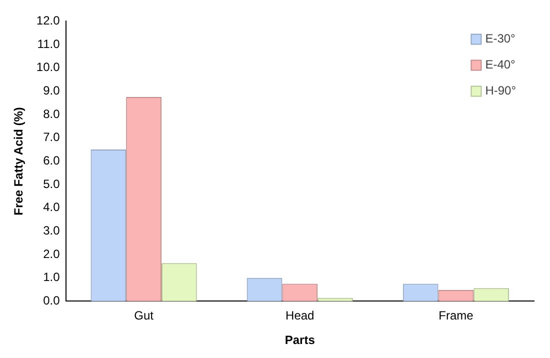 Image resolution: width=550 pixels, height=358 pixels. What do you see at coordinates (300, 340) in the screenshot?
I see `x-axis-title: Parts` at bounding box center [300, 340].